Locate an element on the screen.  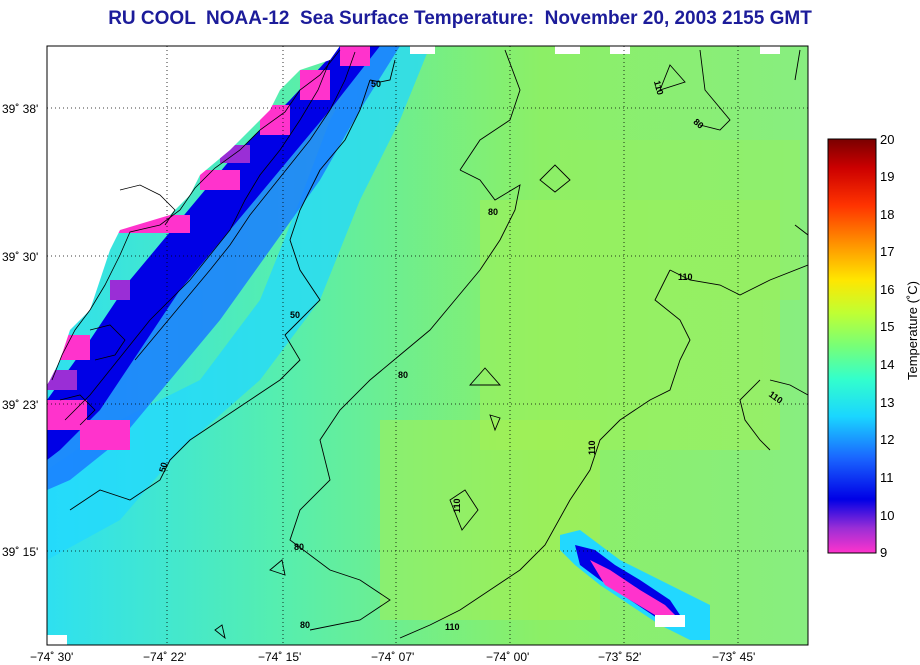
lon-label: −73˚ 52' is located at coordinates (620, 657).